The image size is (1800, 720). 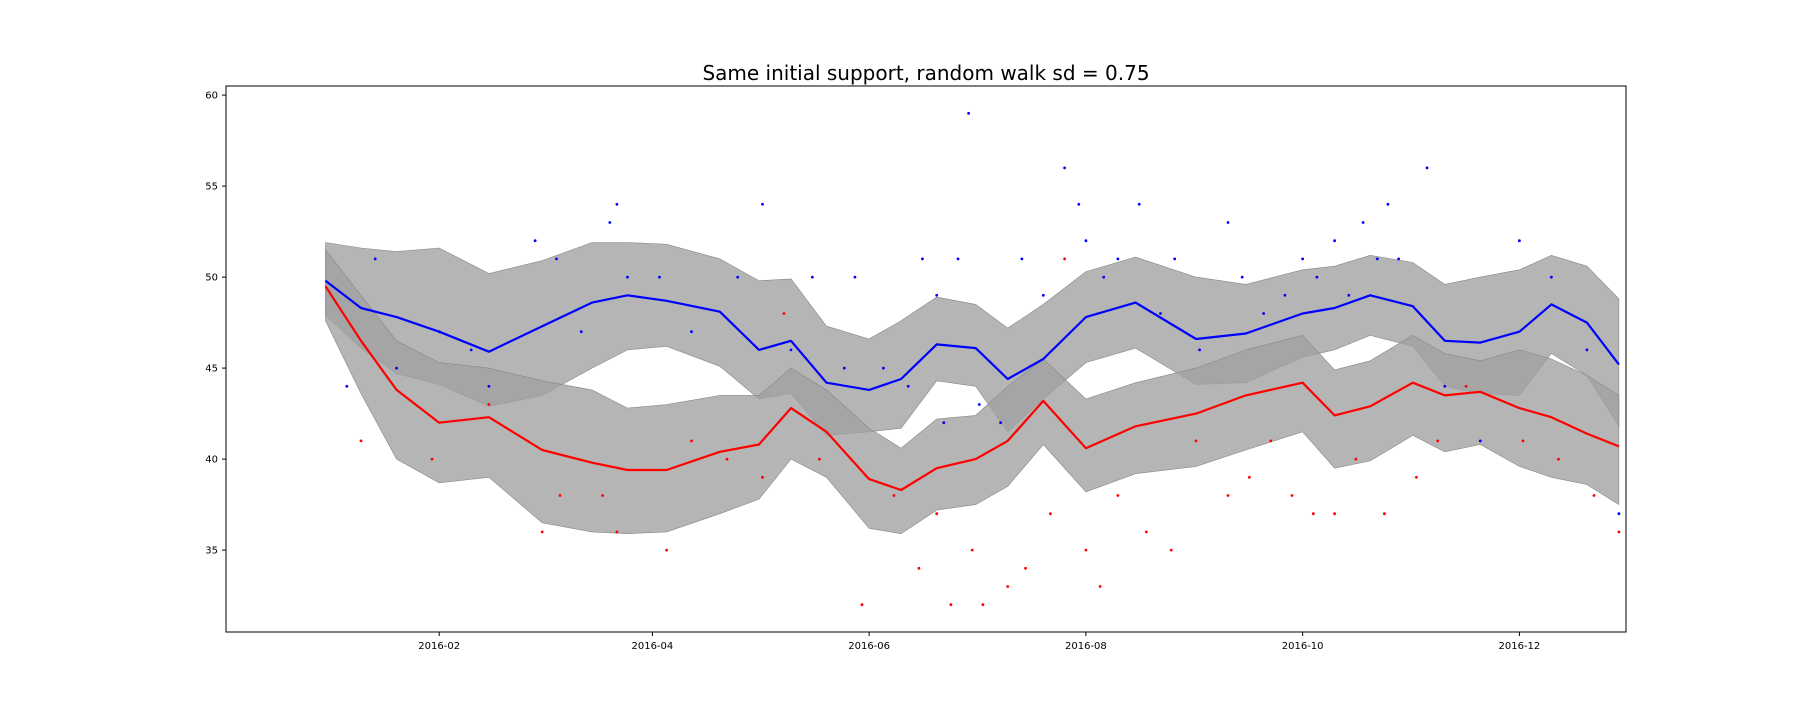 I want to click on blue-series-line, so click(x=972, y=335).